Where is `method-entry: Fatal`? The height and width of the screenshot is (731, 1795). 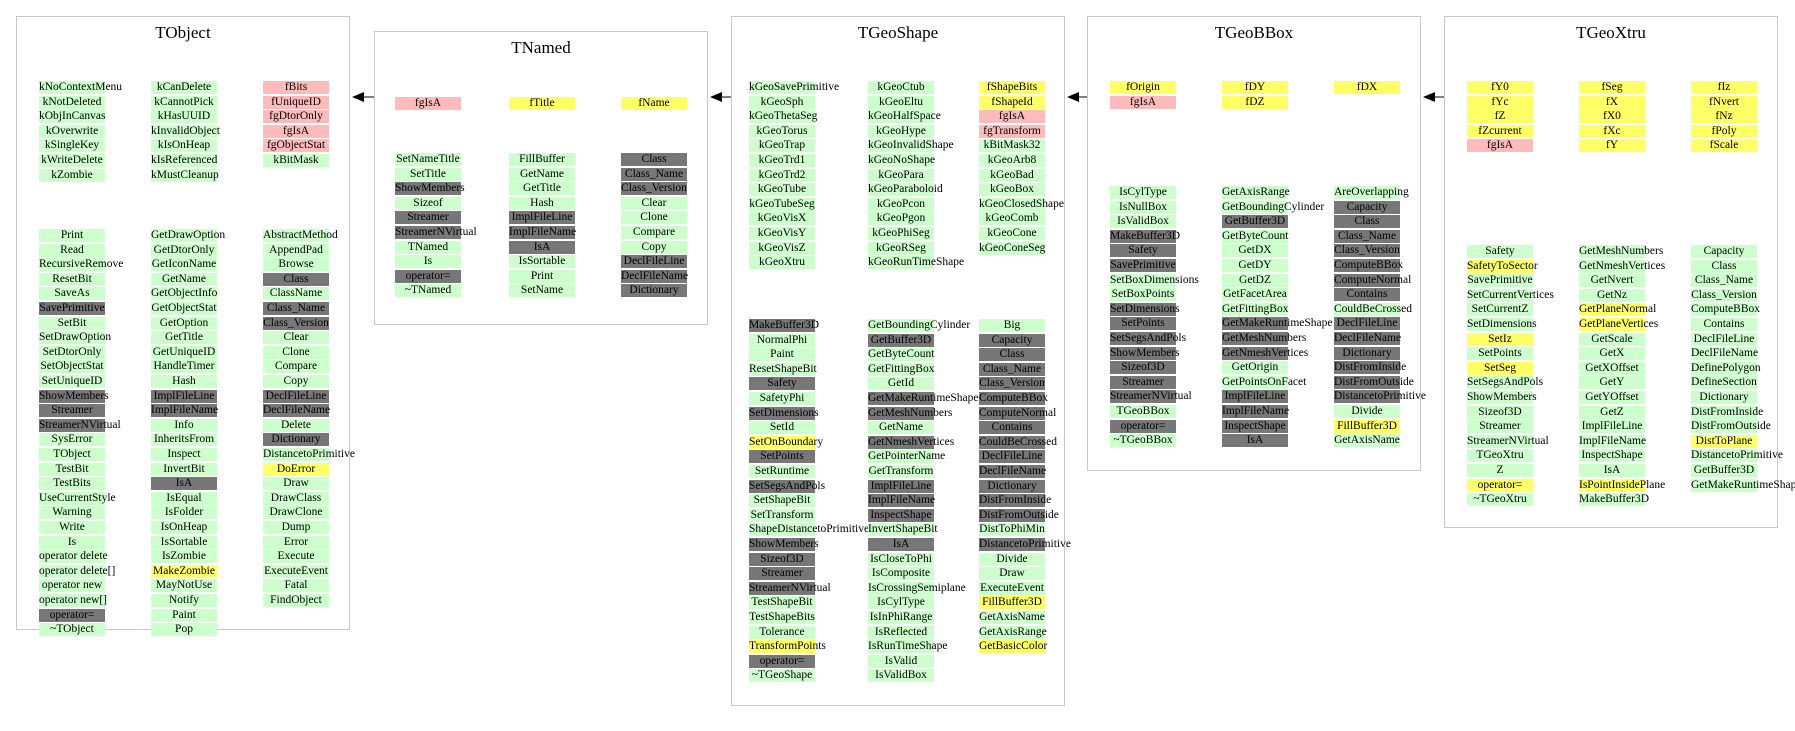 method-entry: Fatal is located at coordinates (296, 586).